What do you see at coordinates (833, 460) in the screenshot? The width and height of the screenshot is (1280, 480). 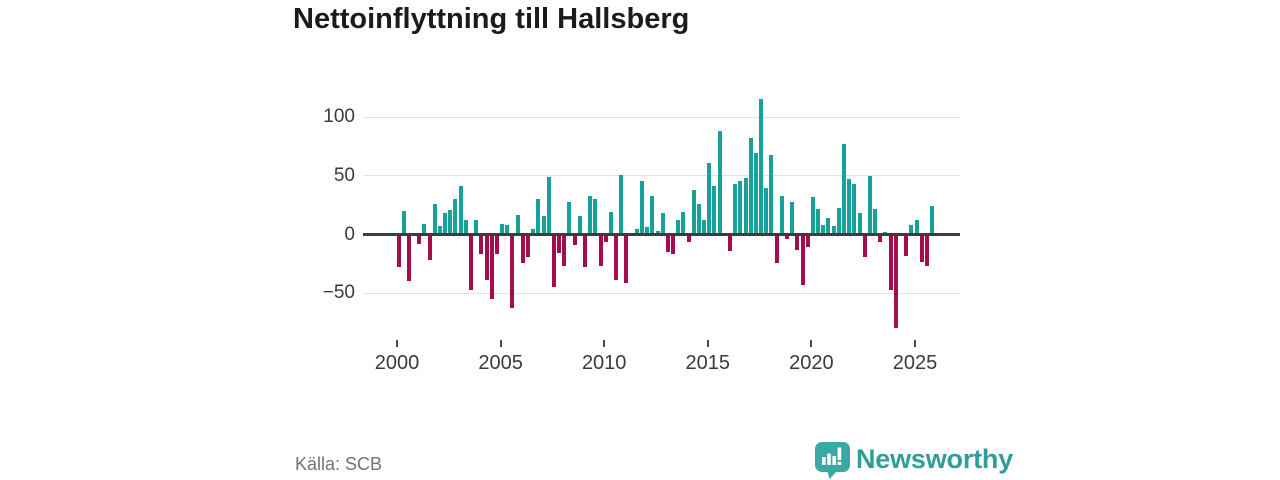 I see `newsworthy-logo` at bounding box center [833, 460].